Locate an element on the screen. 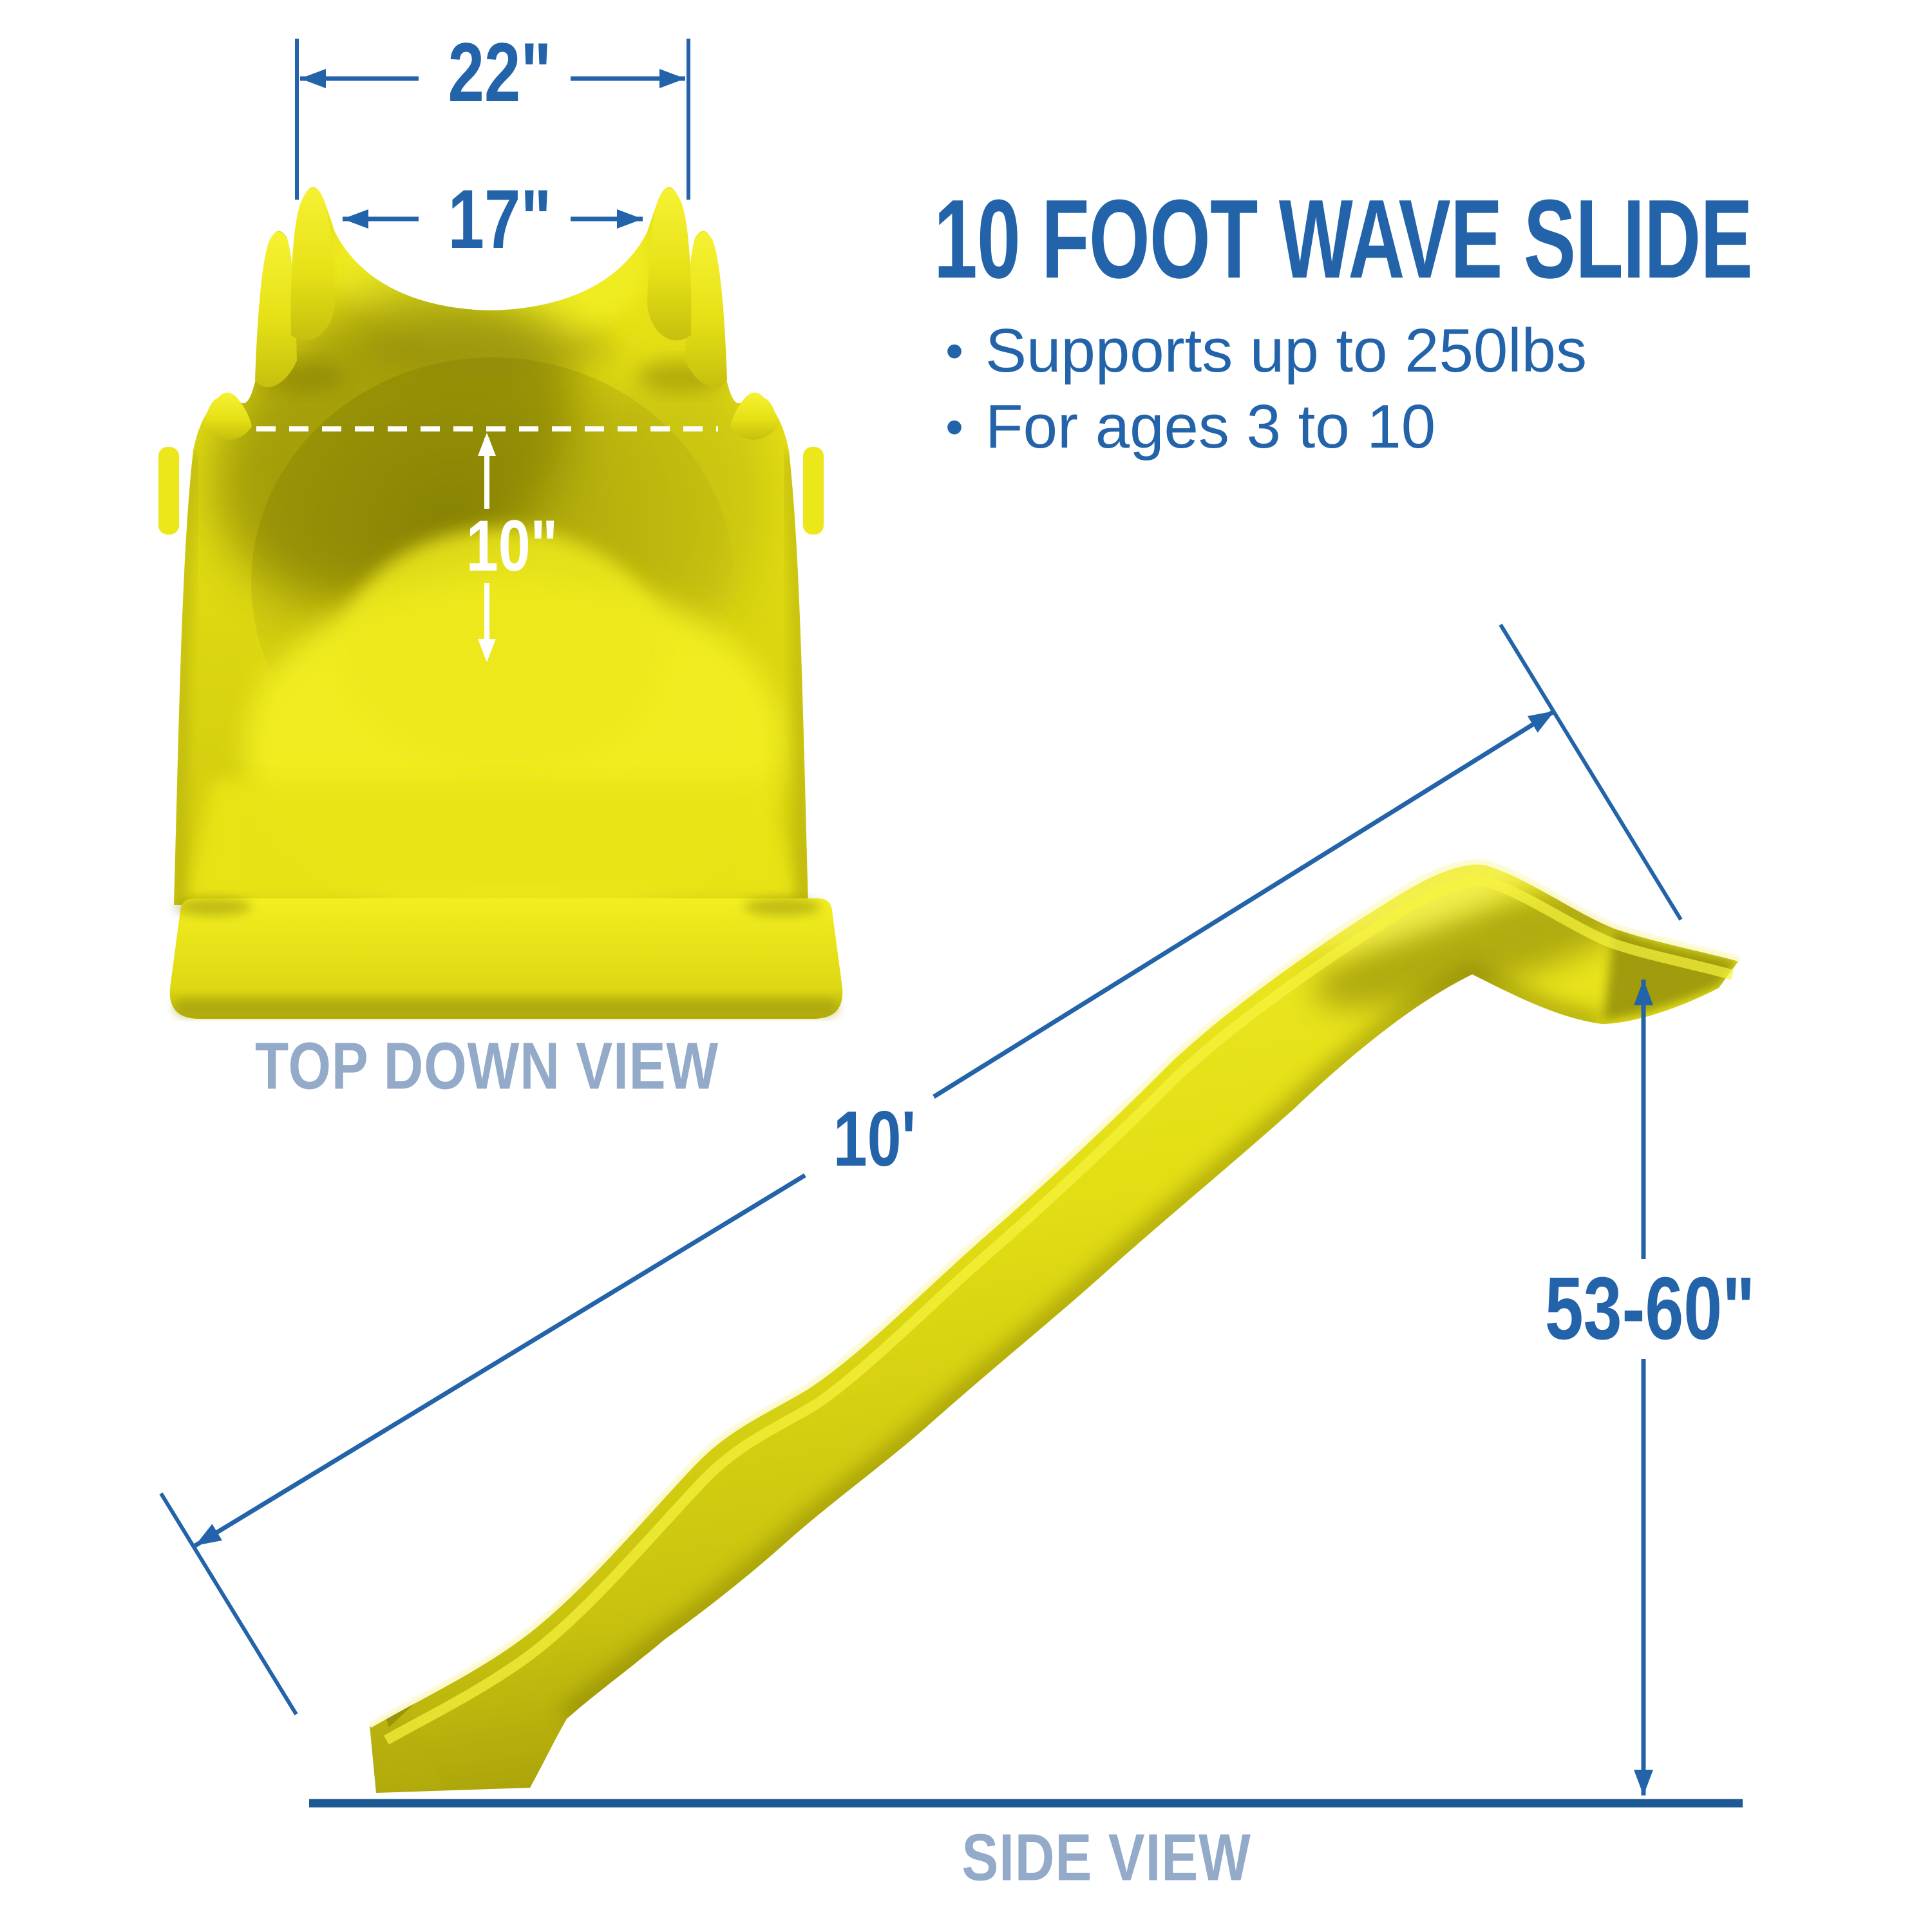 The height and width of the screenshot is (1932, 1932). depth-dimension-graphics is located at coordinates (487, 544).